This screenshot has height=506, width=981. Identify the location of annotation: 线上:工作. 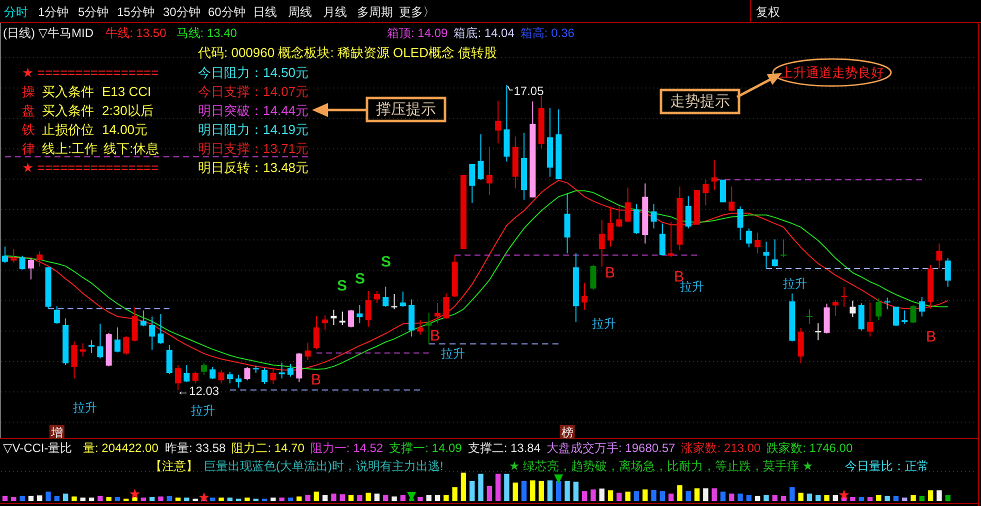
(70, 148).